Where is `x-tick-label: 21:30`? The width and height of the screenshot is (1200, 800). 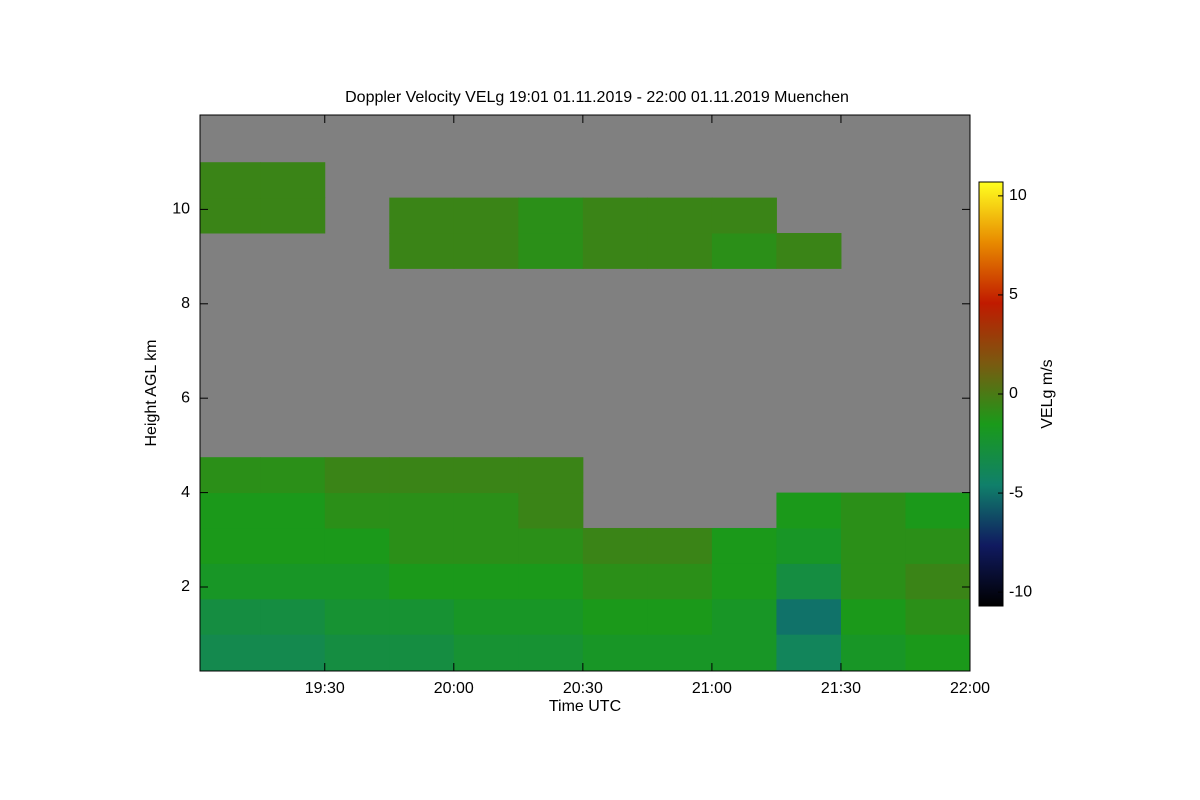 x-tick-label: 21:30 is located at coordinates (841, 688).